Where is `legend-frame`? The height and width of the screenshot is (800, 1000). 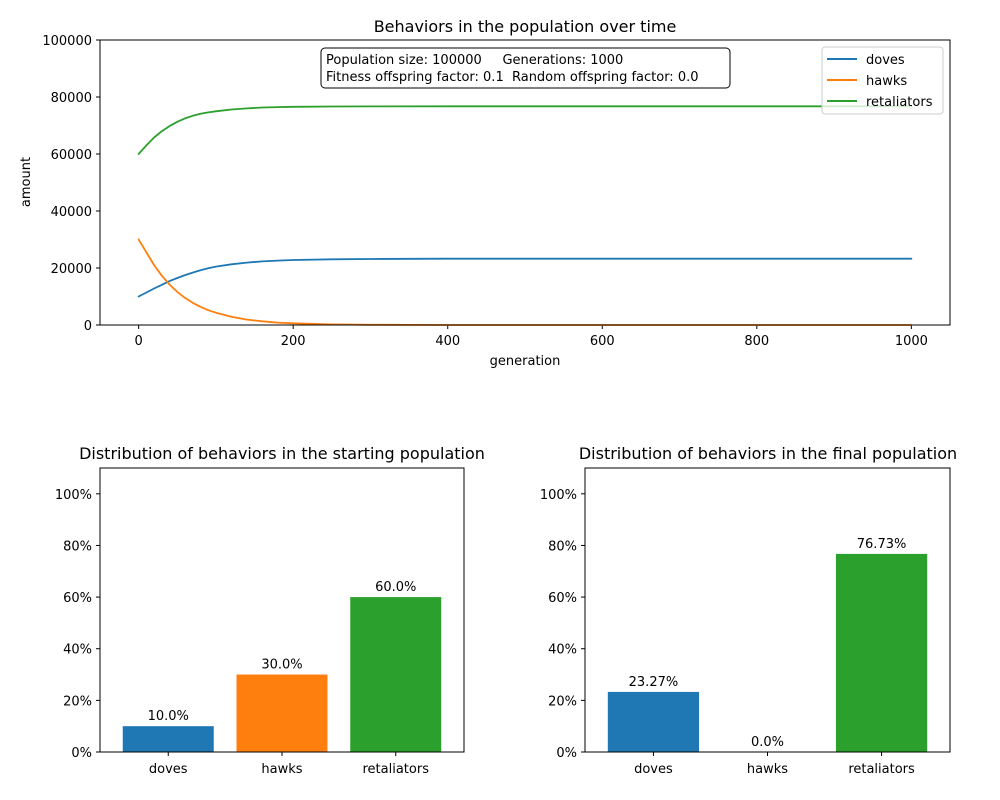 legend-frame is located at coordinates (882, 80).